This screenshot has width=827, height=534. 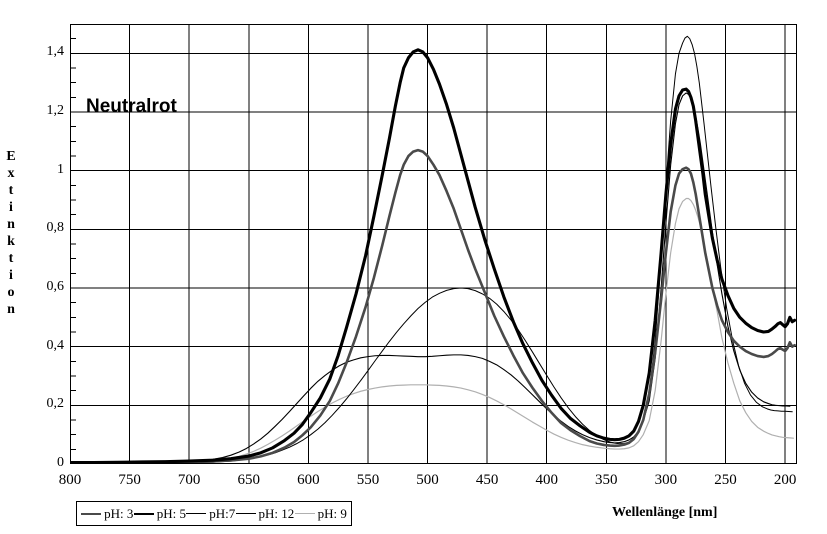 I want to click on y-tick-label: 1,2, so click(x=55, y=110).